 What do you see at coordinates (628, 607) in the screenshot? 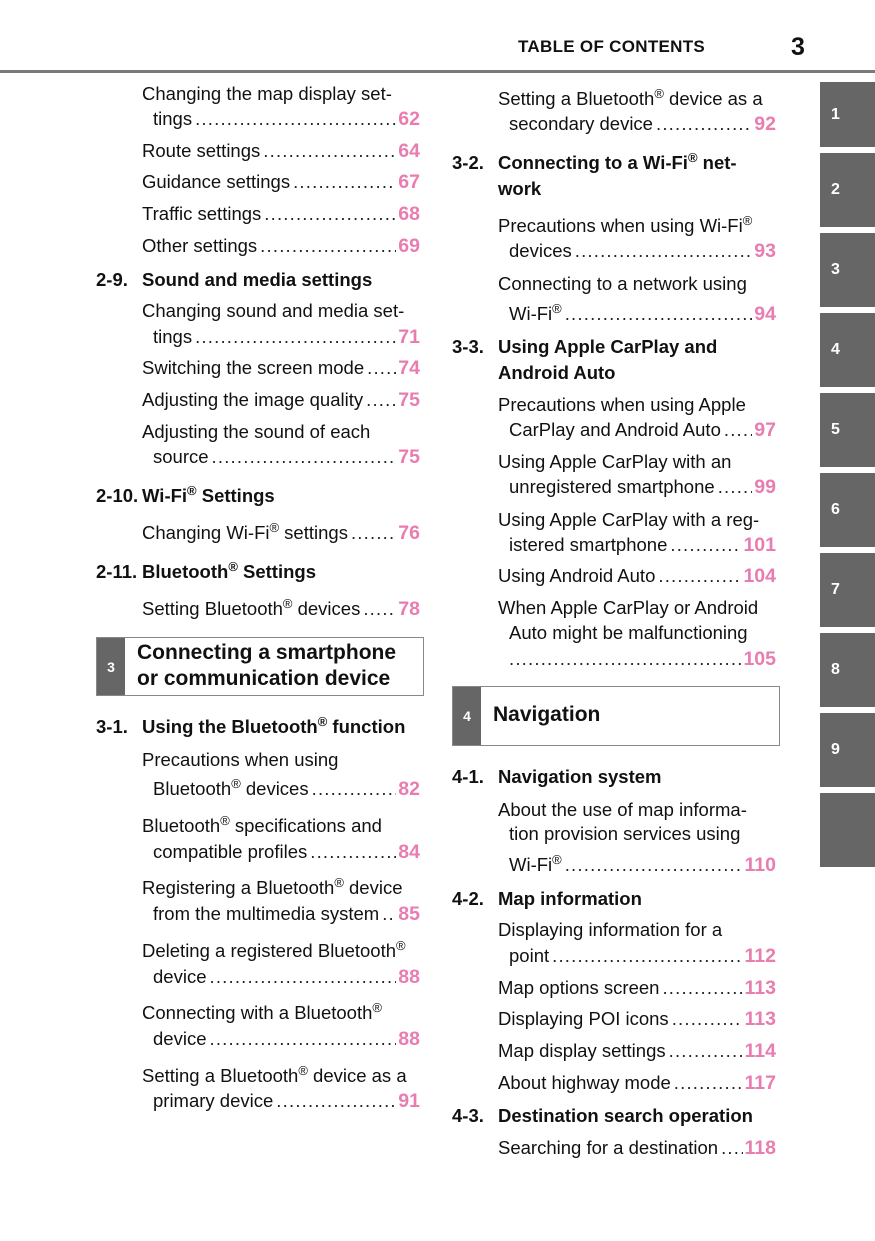
I see `entry-text: When Apple CarPlay or Android` at bounding box center [628, 607].